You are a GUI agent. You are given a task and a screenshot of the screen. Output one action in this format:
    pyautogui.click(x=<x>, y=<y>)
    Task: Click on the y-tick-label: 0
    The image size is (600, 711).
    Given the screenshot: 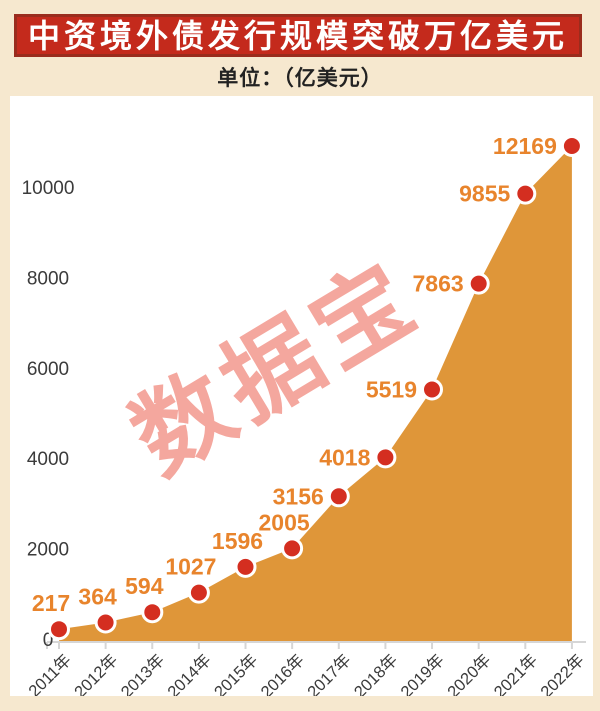 What is the action you would take?
    pyautogui.click(x=48, y=640)
    